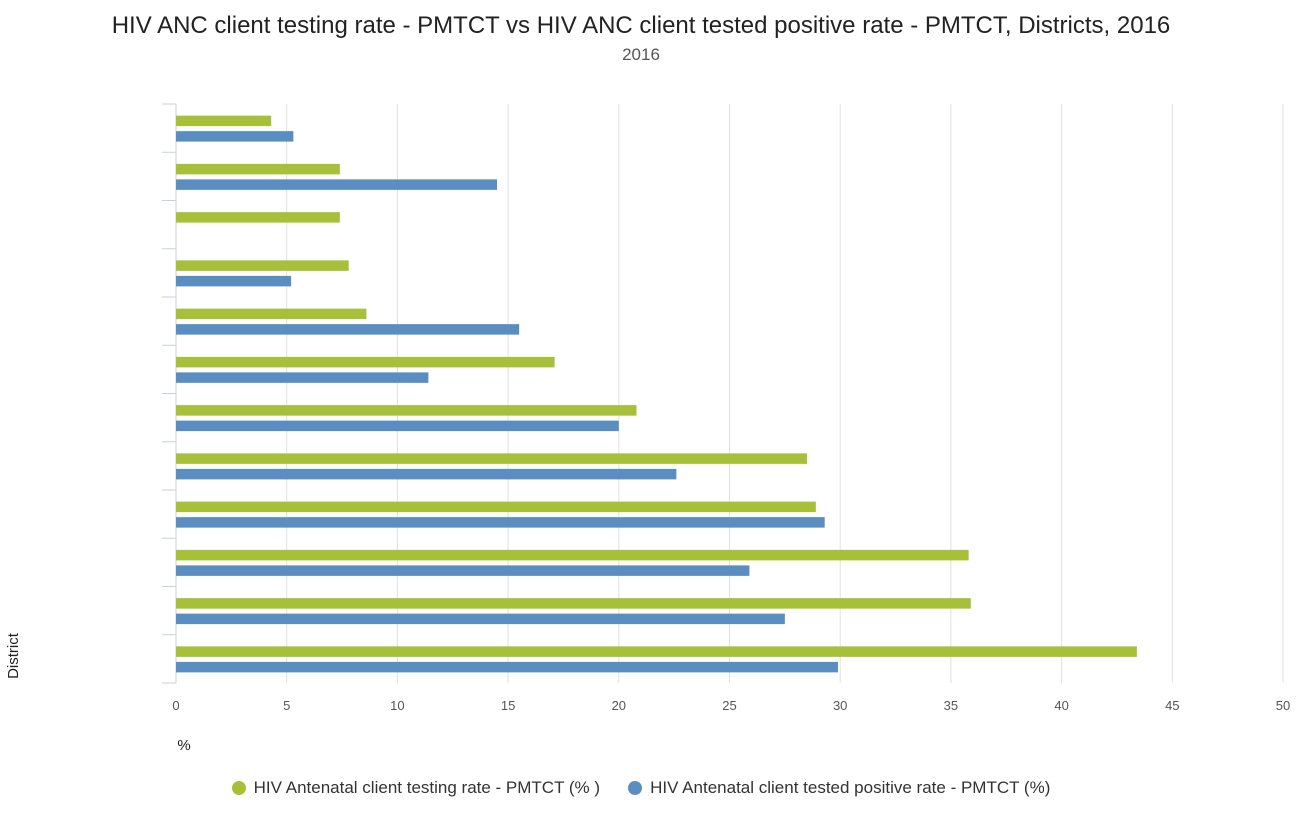 The width and height of the screenshot is (1299, 817). Describe the element at coordinates (286, 705) in the screenshot. I see `x-tick-label: 5` at that location.